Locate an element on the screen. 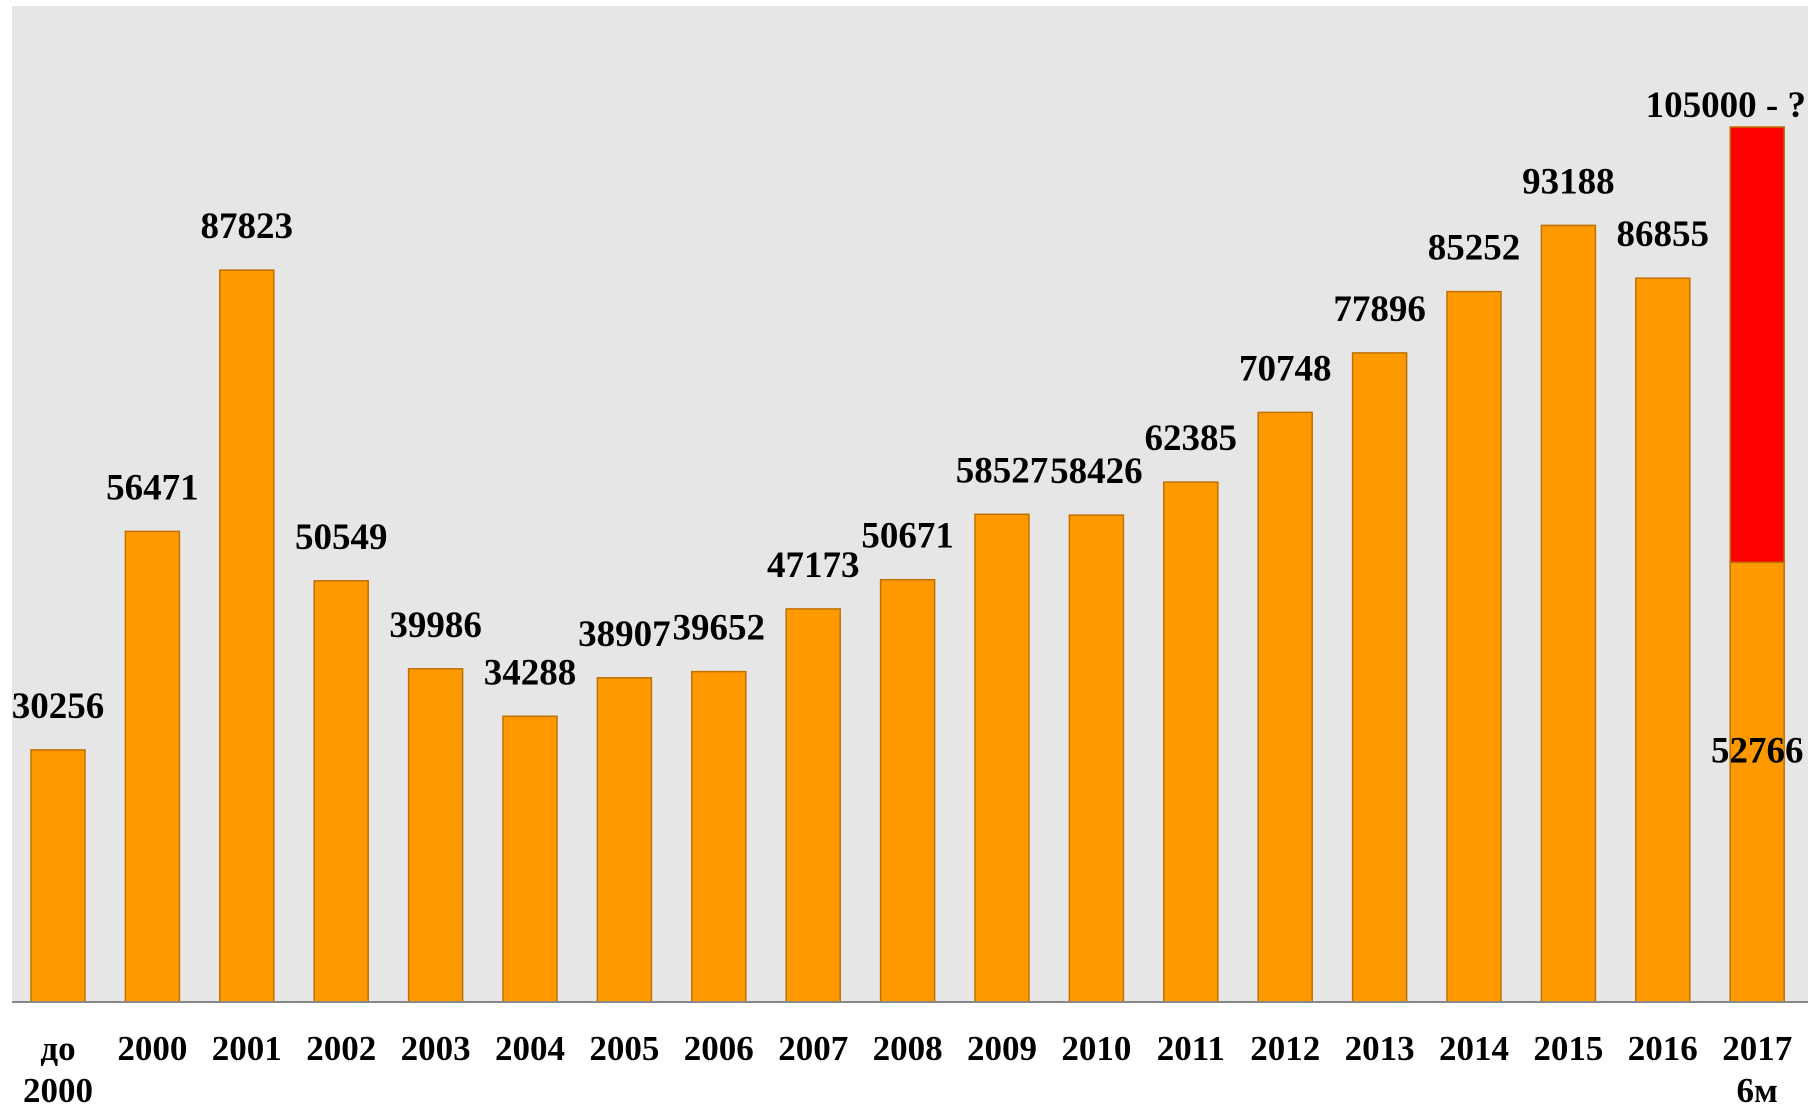 The image size is (1808, 1105). x-tick-line-16-0: 2015 is located at coordinates (1568, 1048).